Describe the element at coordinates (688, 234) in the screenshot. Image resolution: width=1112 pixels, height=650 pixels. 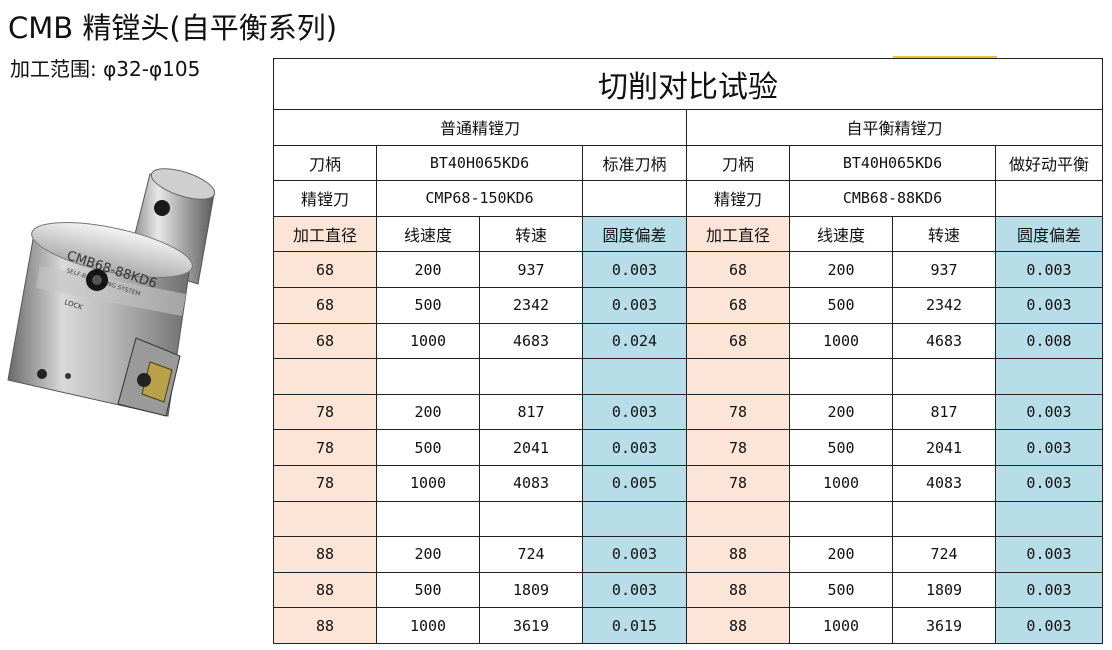
I see `column-header-row: 加工直径 线速度 转速 圆度偏差 加工直径 线速度 转速 圆度偏差` at that location.